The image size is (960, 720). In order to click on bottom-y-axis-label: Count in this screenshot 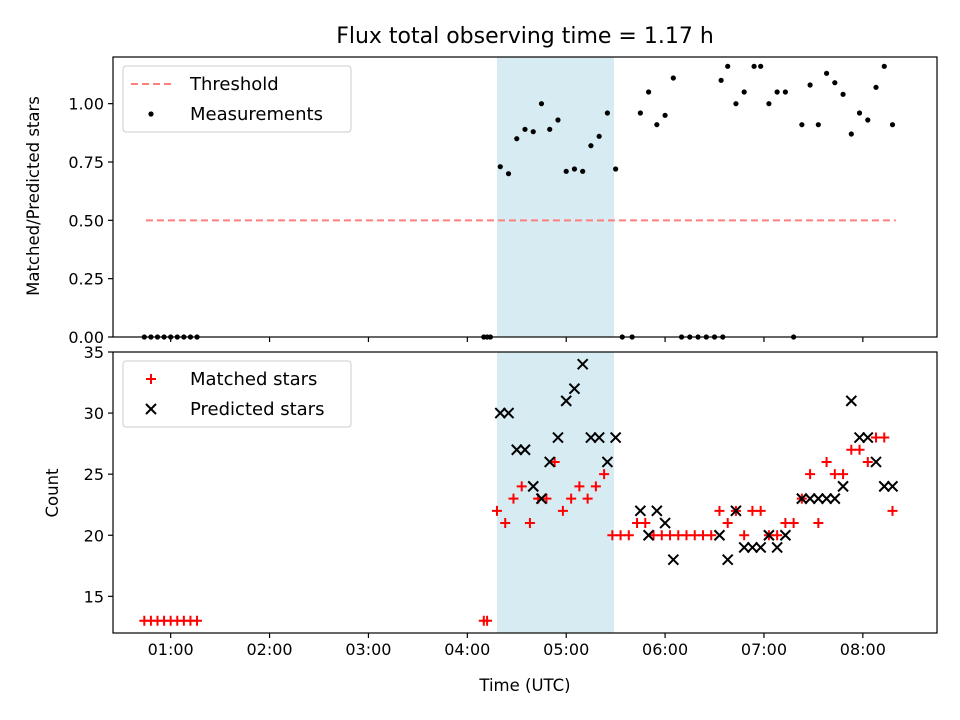, I will do `click(52, 493)`.